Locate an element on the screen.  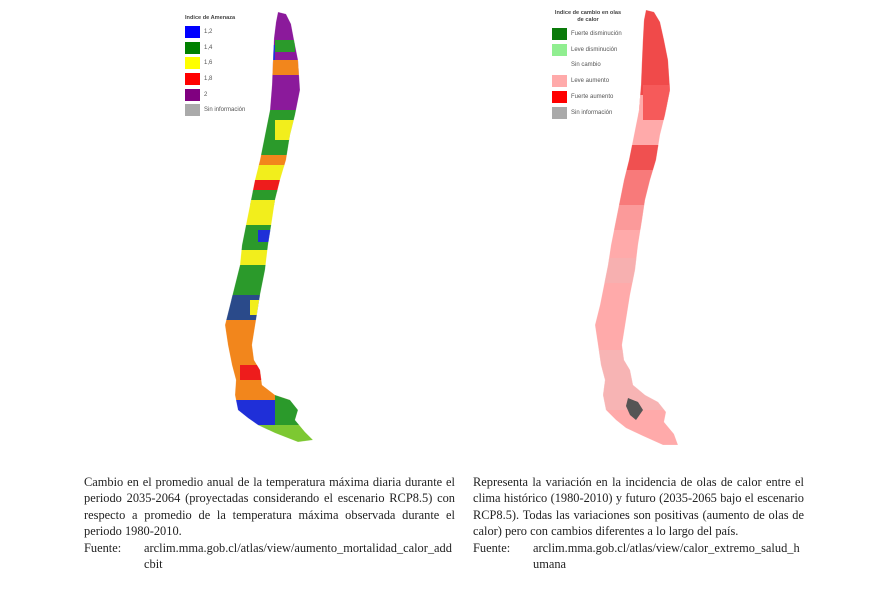
legend-item: Fuerte aumento is located at coordinates (588, 97).